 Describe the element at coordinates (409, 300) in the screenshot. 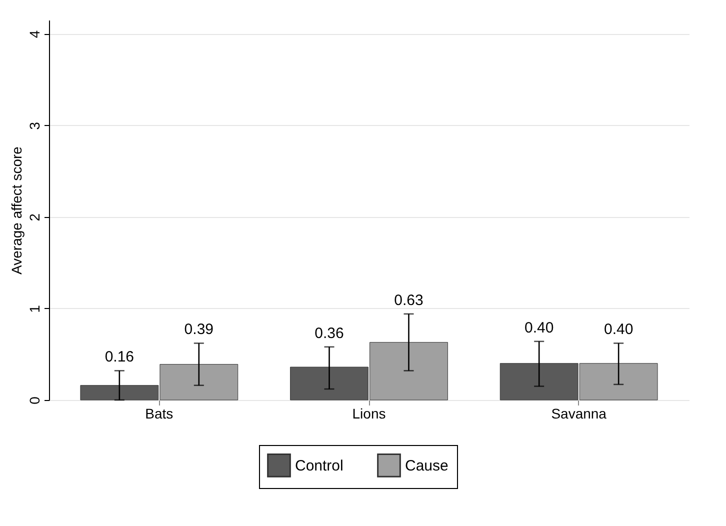

I see `data-label: 0.63` at that location.